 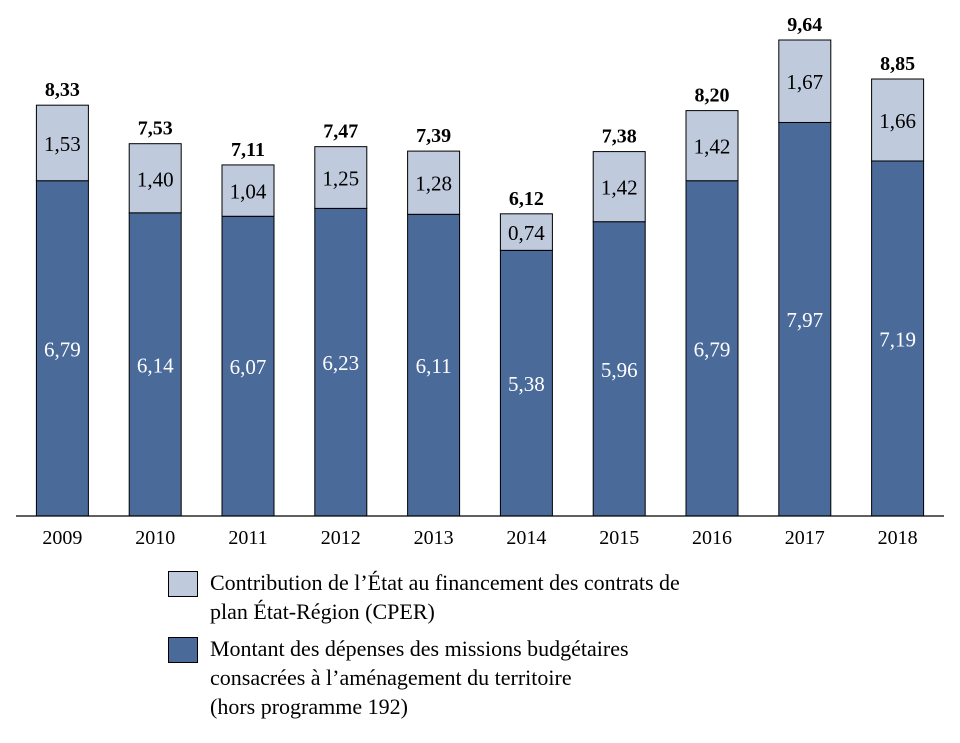 I want to click on bar-missions-2014, so click(x=526, y=383).